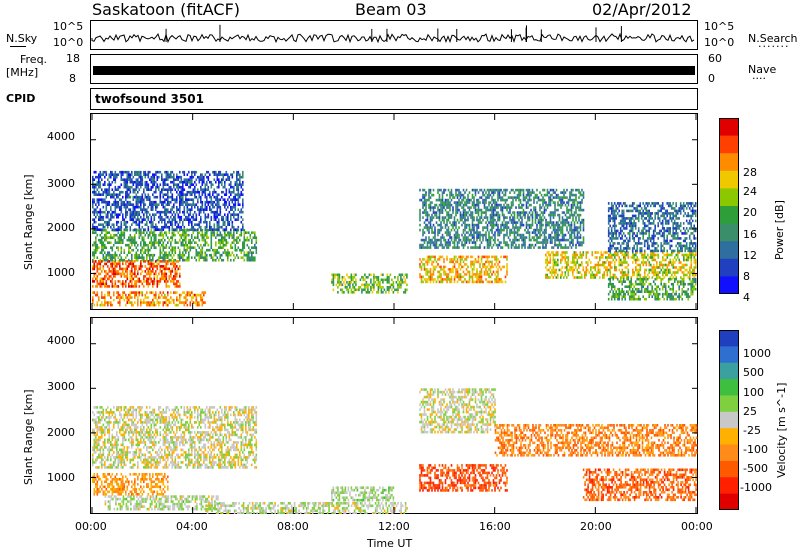  Describe the element at coordinates (752, 430) in the screenshot. I see `velocity-cbar-tick-m25: -25` at that location.